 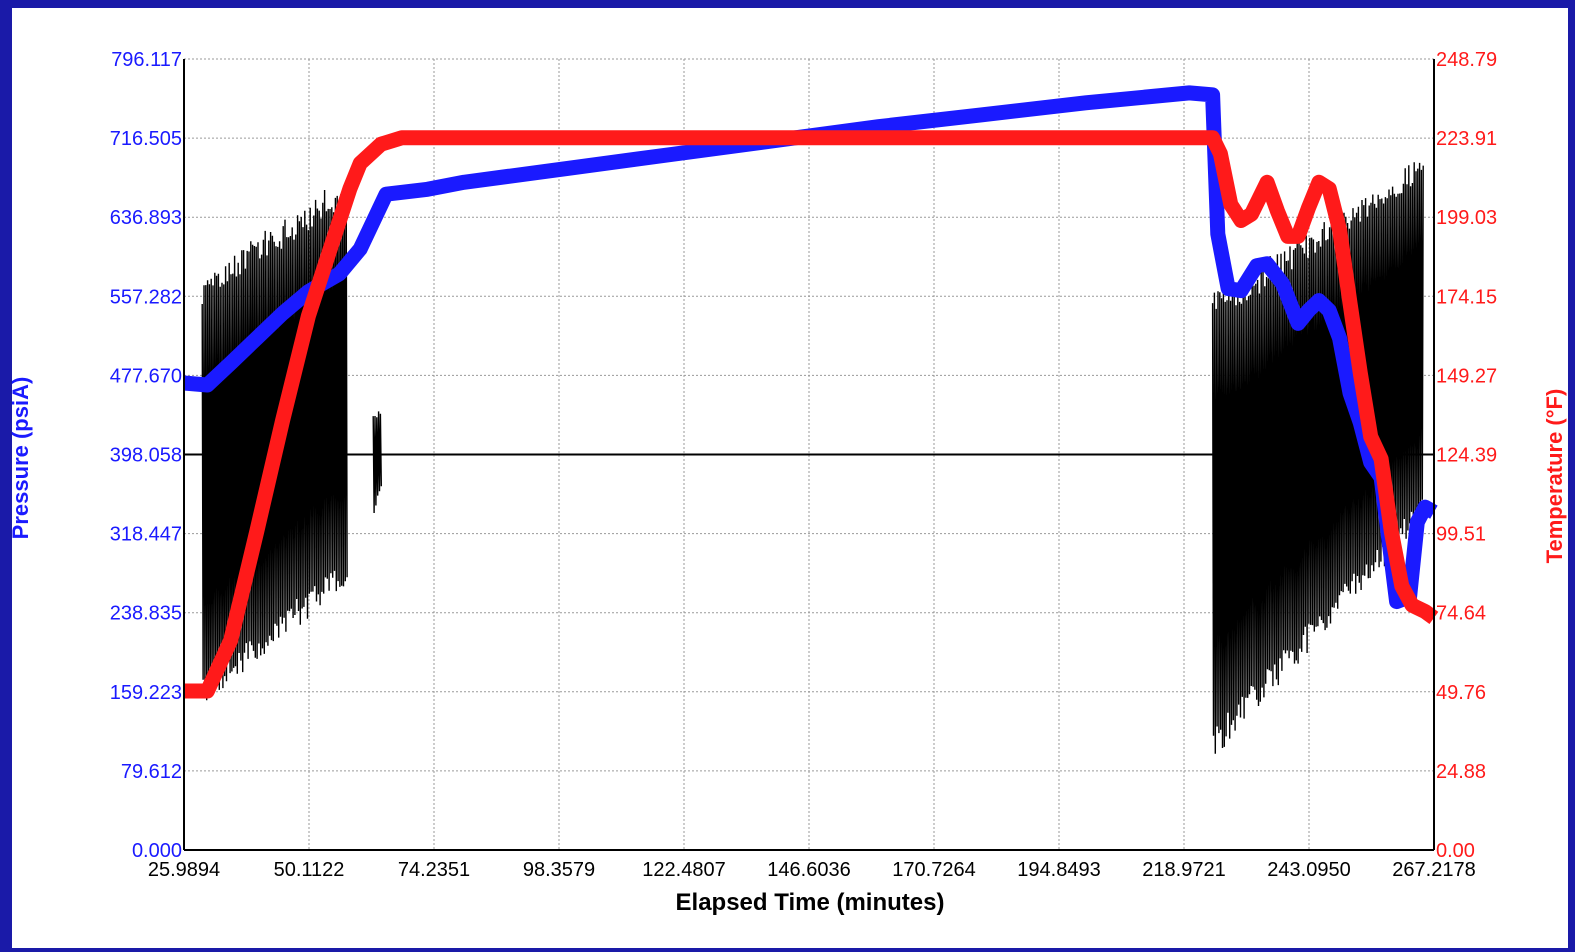 I want to click on left-tick-label: 238.835, so click(x=146, y=614).